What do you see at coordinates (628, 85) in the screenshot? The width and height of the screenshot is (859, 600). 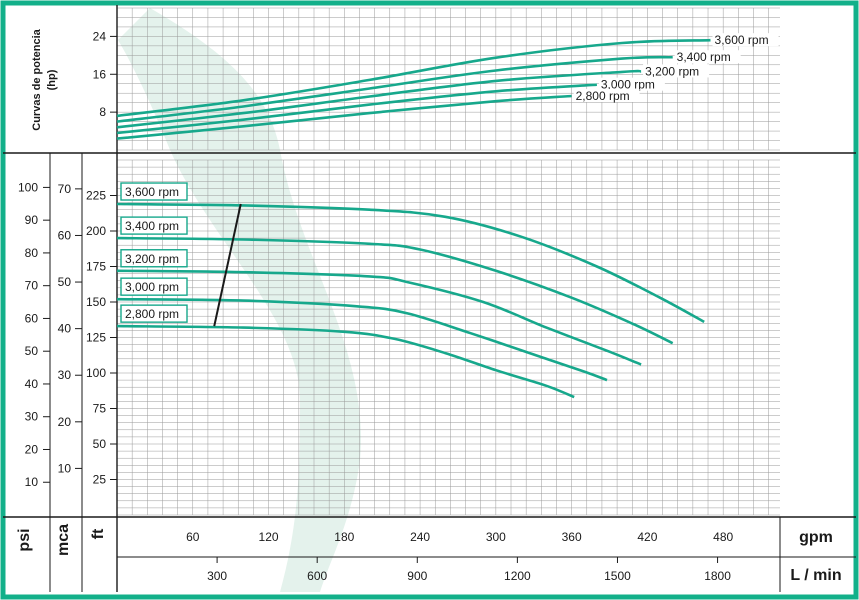 I see `power-curve-label: 3,000 rpm` at bounding box center [628, 85].